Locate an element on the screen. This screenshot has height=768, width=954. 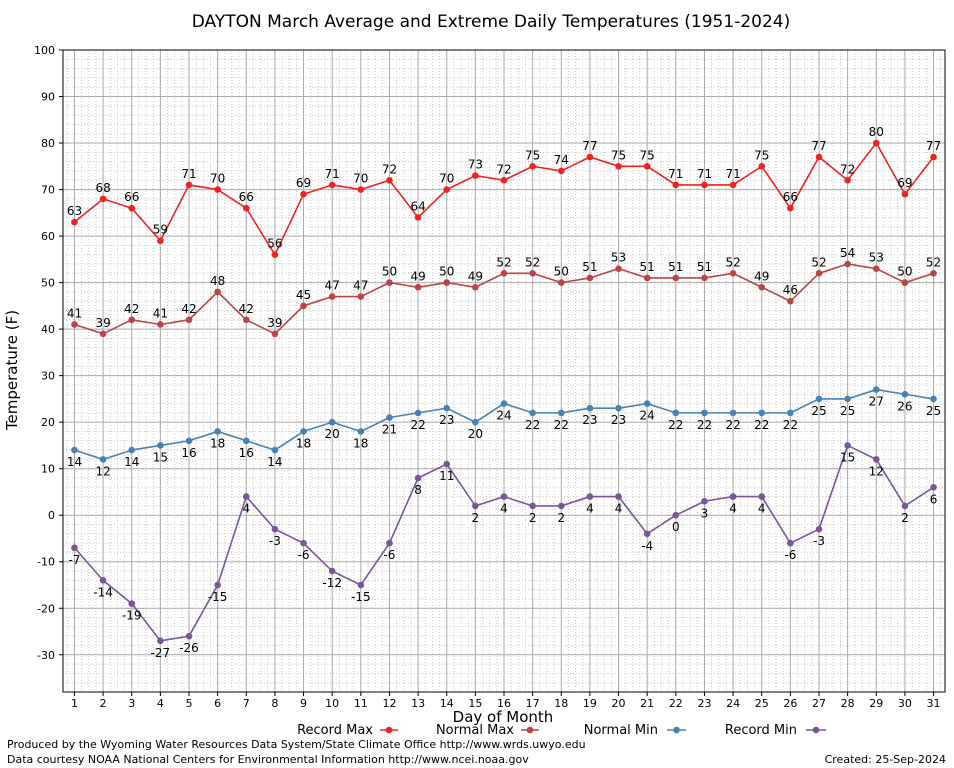
x-tick-label: 1 is located at coordinates (74, 703).